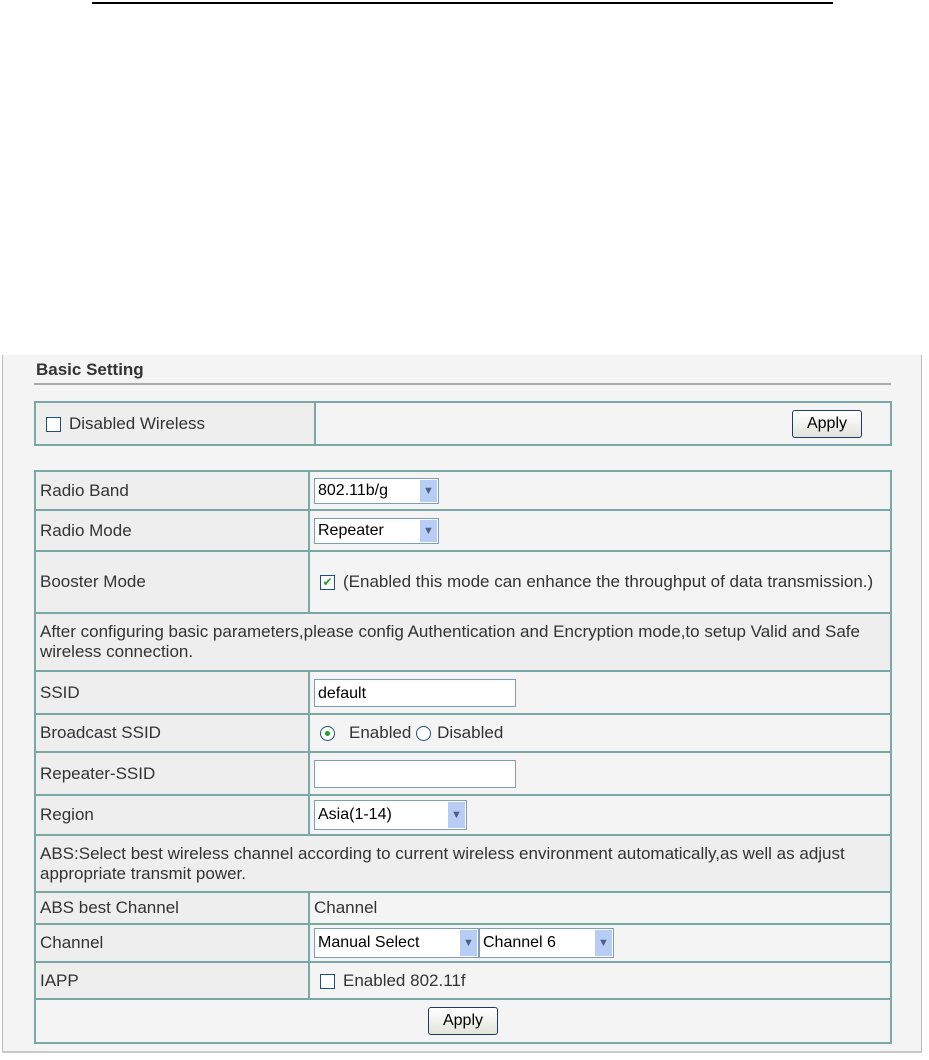 Image resolution: width=929 pixels, height=1060 pixels. What do you see at coordinates (172, 490) in the screenshot?
I see `radio-band-label: Radio Band` at bounding box center [172, 490].